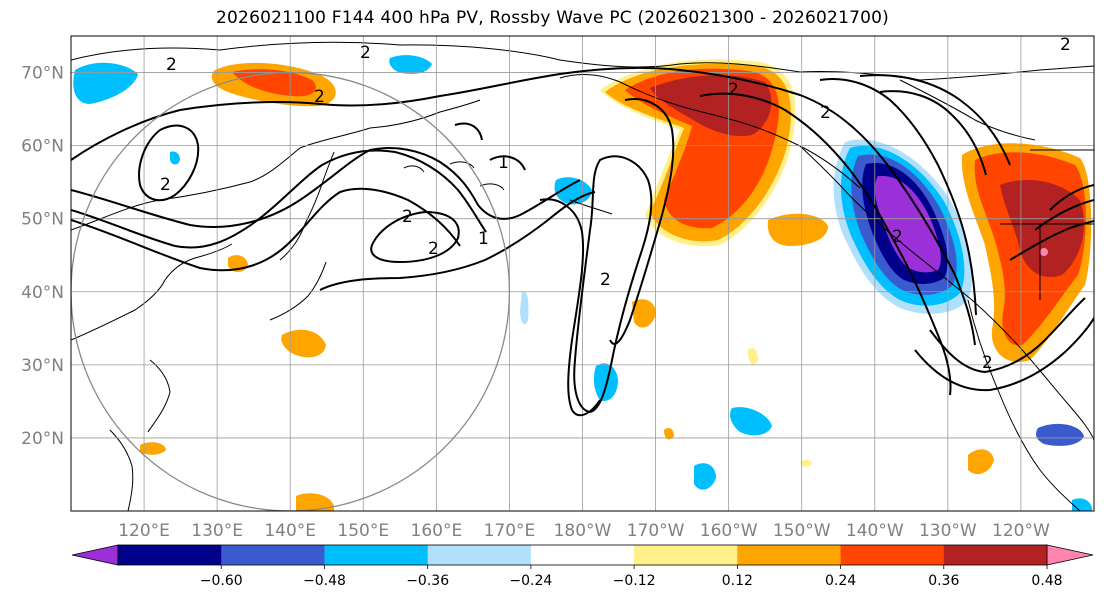 The height and width of the screenshot is (604, 1105). Describe the element at coordinates (175, 158) in the screenshot. I see `negative-anomaly-small1` at that location.